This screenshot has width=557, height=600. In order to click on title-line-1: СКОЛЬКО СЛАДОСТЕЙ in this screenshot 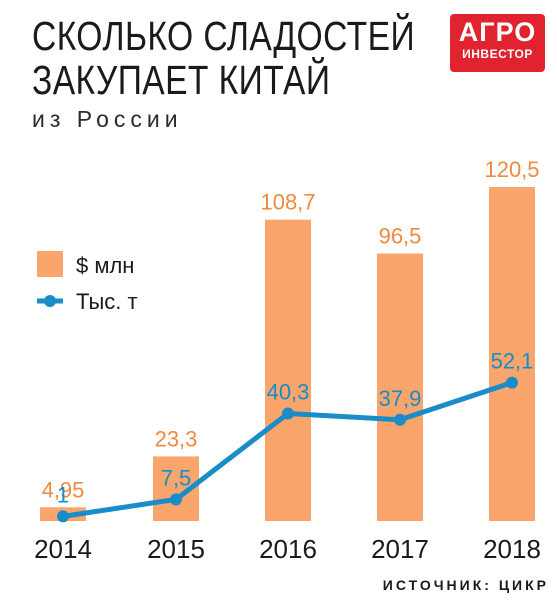, I will do `click(224, 36)`.